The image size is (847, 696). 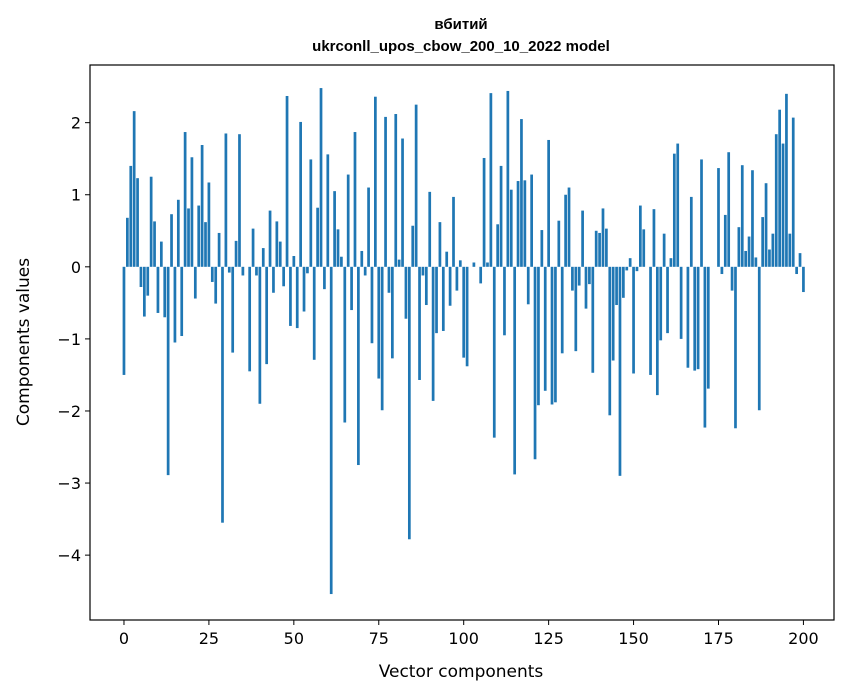 I want to click on x-axis-label: Vector components, so click(x=461, y=672).